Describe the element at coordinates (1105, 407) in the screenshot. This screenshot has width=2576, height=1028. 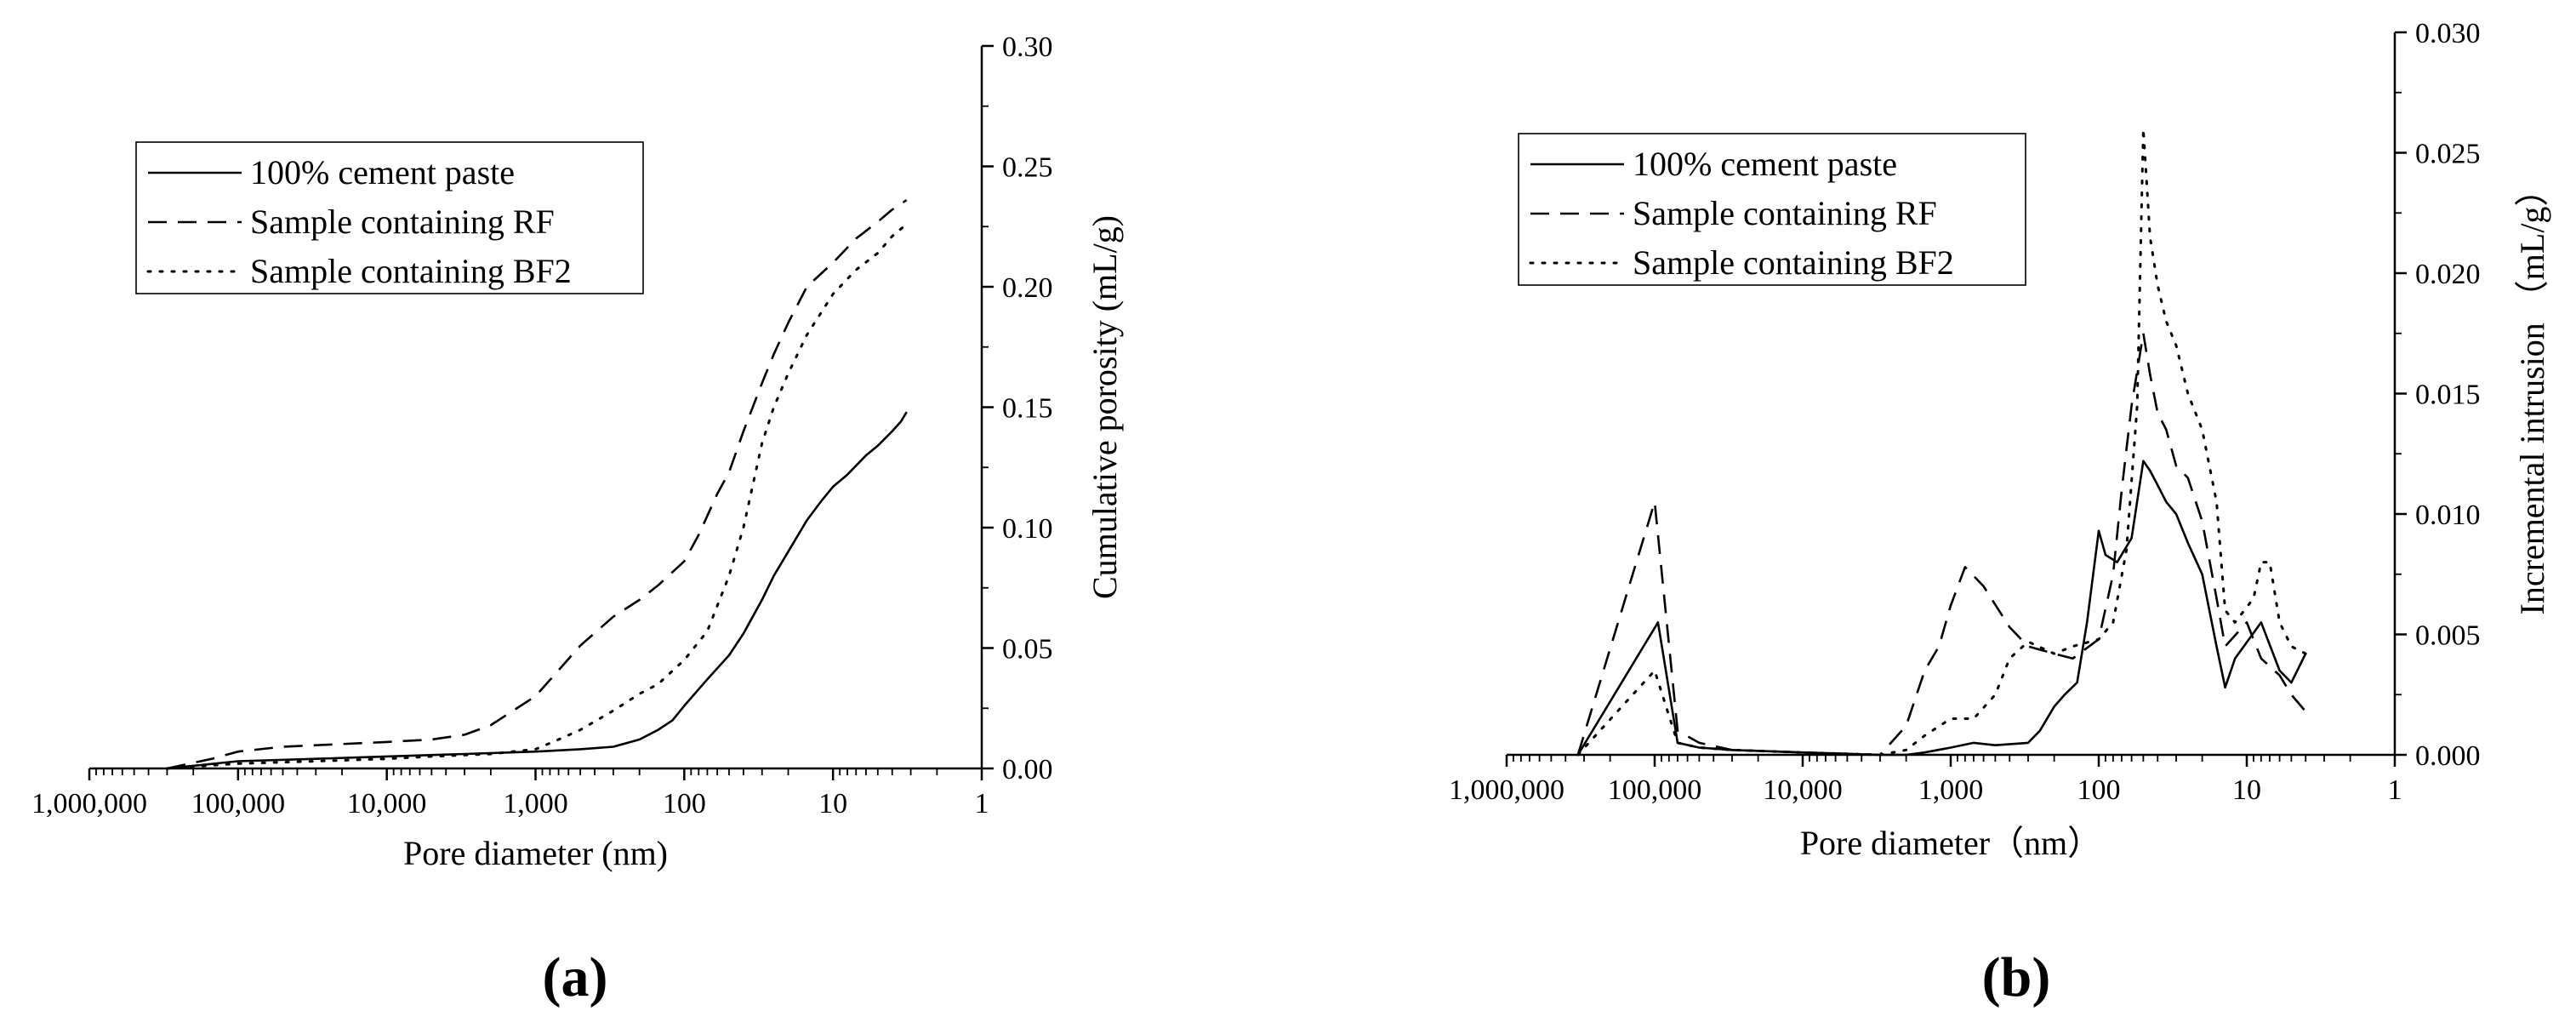
I see `y-axis-title: Cumulative porosity (mL/g)` at that location.